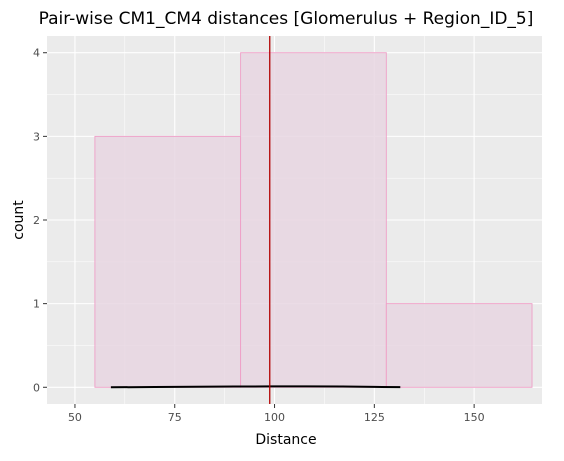 The image size is (564, 461). What do you see at coordinates (36, 136) in the screenshot?
I see `y-tick-label: 3` at bounding box center [36, 136].